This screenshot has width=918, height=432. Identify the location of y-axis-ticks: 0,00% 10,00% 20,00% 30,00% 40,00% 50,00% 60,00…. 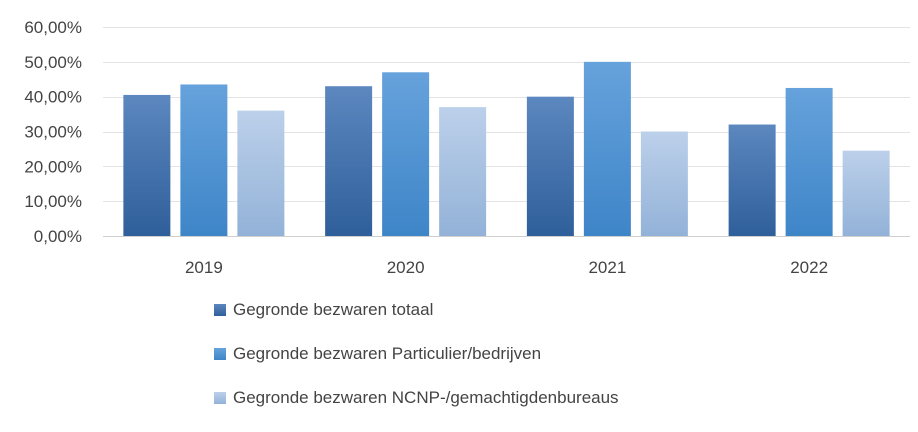
(53, 132).